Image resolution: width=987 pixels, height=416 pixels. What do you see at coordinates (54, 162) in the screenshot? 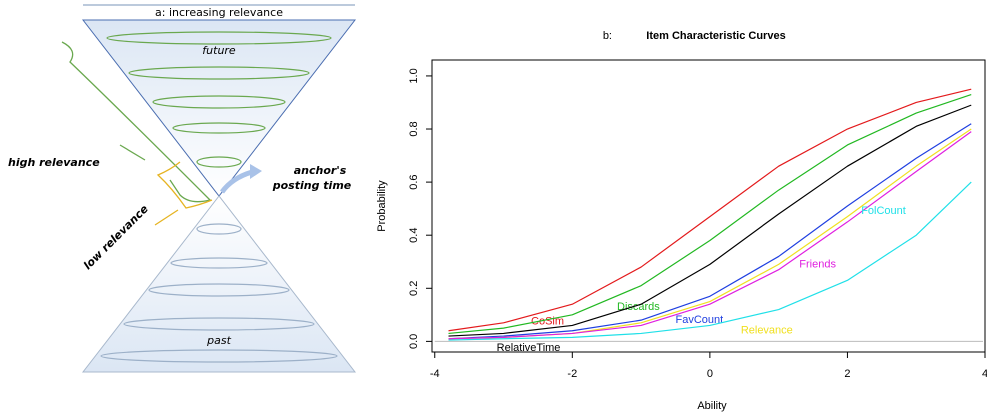
I see `high-relevance-label: high relevance` at bounding box center [54, 162].